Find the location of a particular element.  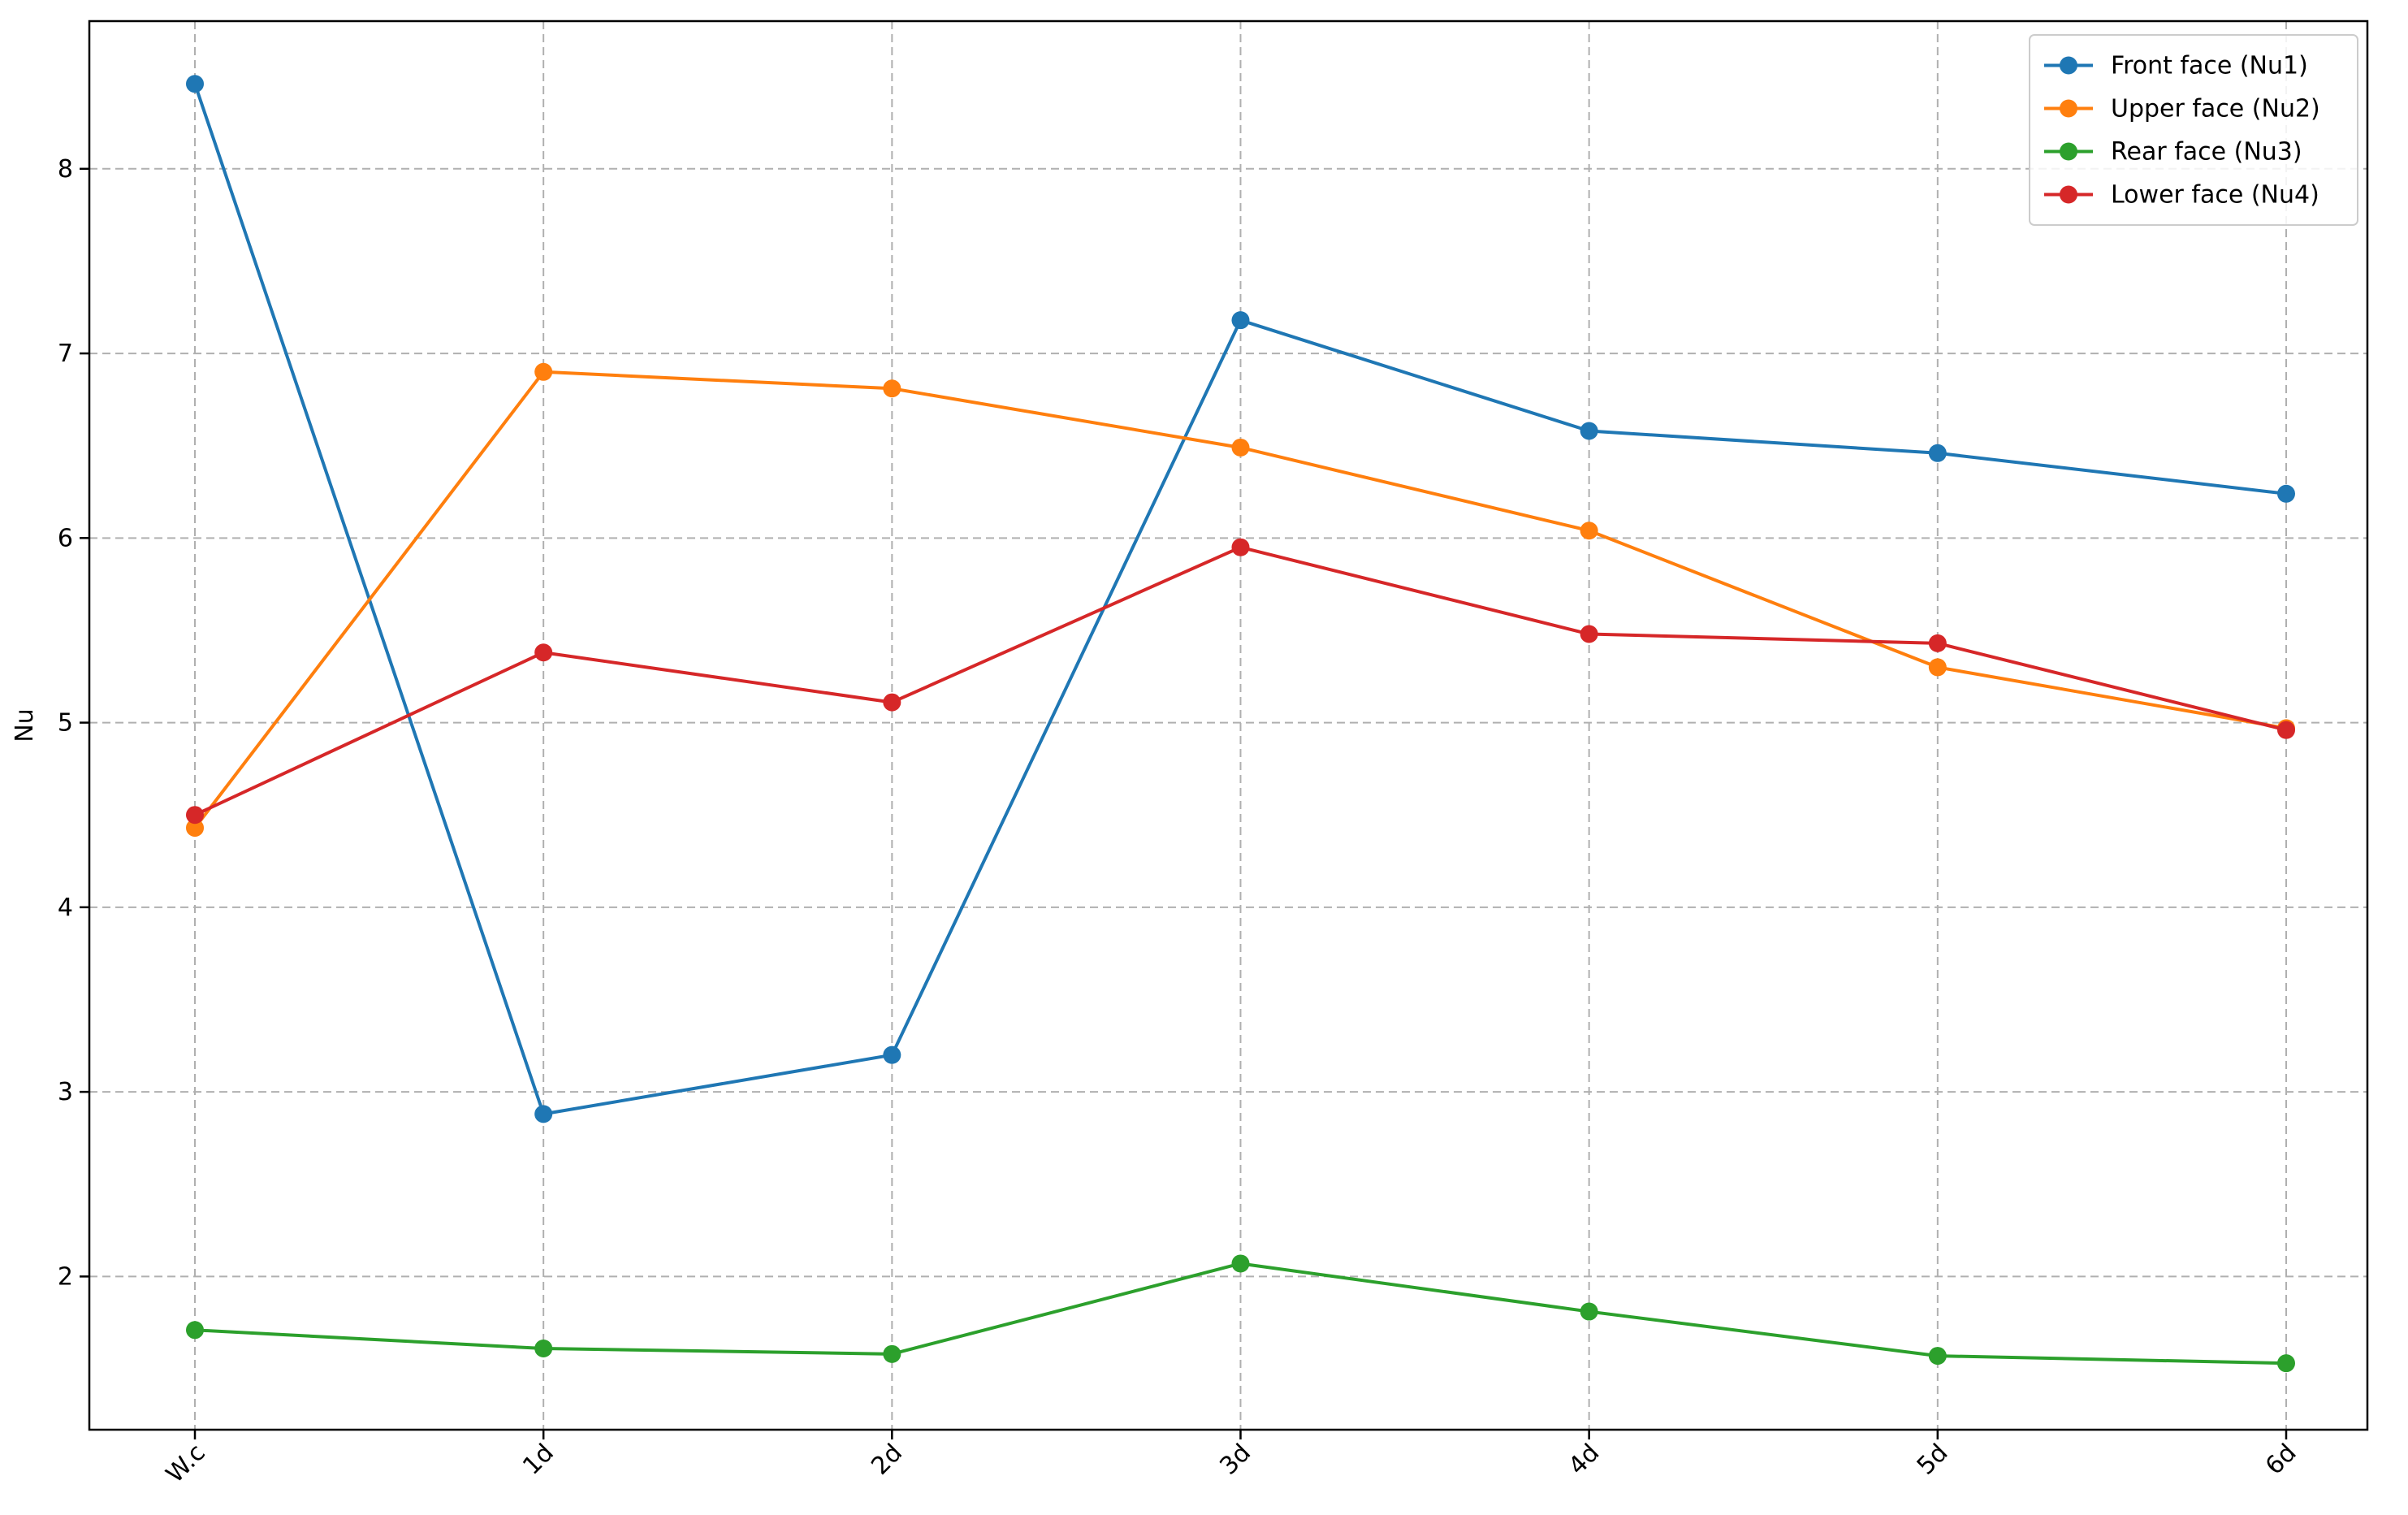

legend-item: Lower face (Nu4) is located at coordinates (2181, 195).